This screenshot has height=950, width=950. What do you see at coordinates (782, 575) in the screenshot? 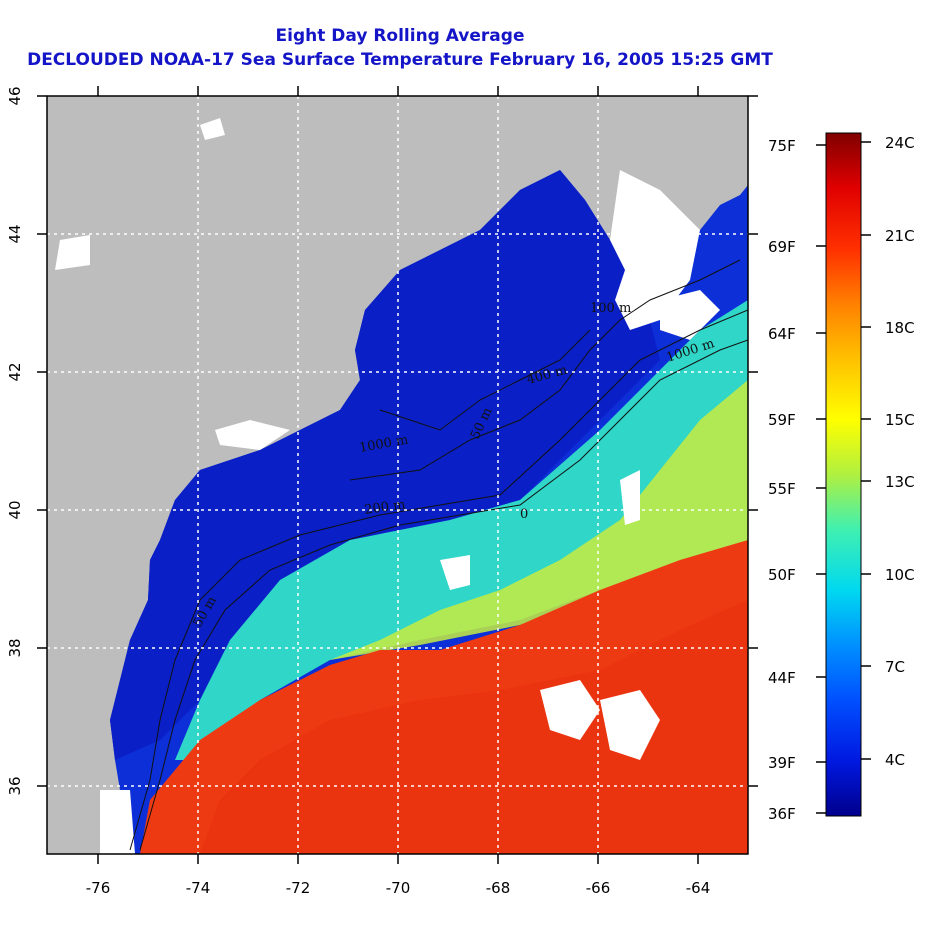
I see `colorbar-f-label: 50F` at bounding box center [782, 575].